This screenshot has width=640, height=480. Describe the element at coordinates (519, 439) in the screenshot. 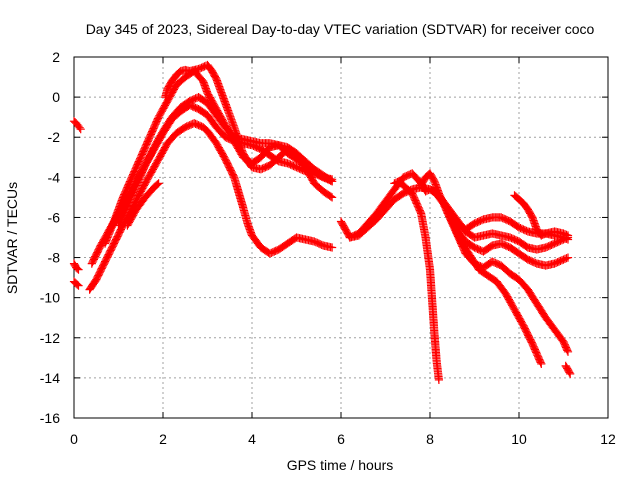

I see `x-tick-label: 10` at that location.